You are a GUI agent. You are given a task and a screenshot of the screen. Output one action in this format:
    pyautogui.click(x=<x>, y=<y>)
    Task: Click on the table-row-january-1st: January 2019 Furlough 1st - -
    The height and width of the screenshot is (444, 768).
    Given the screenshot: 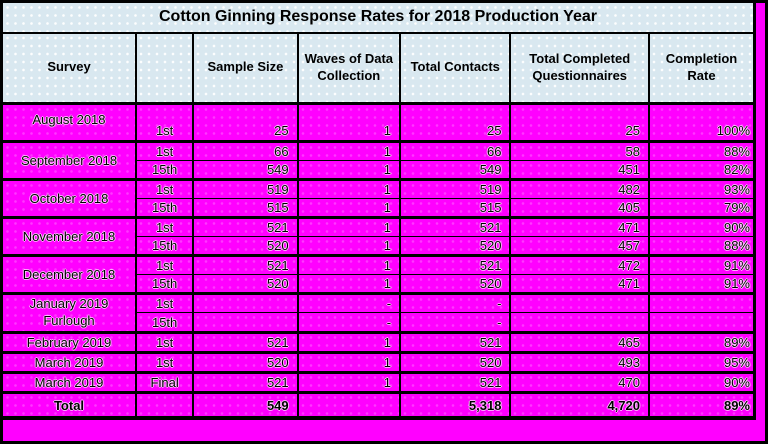 What is the action you would take?
    pyautogui.click(x=378, y=312)
    